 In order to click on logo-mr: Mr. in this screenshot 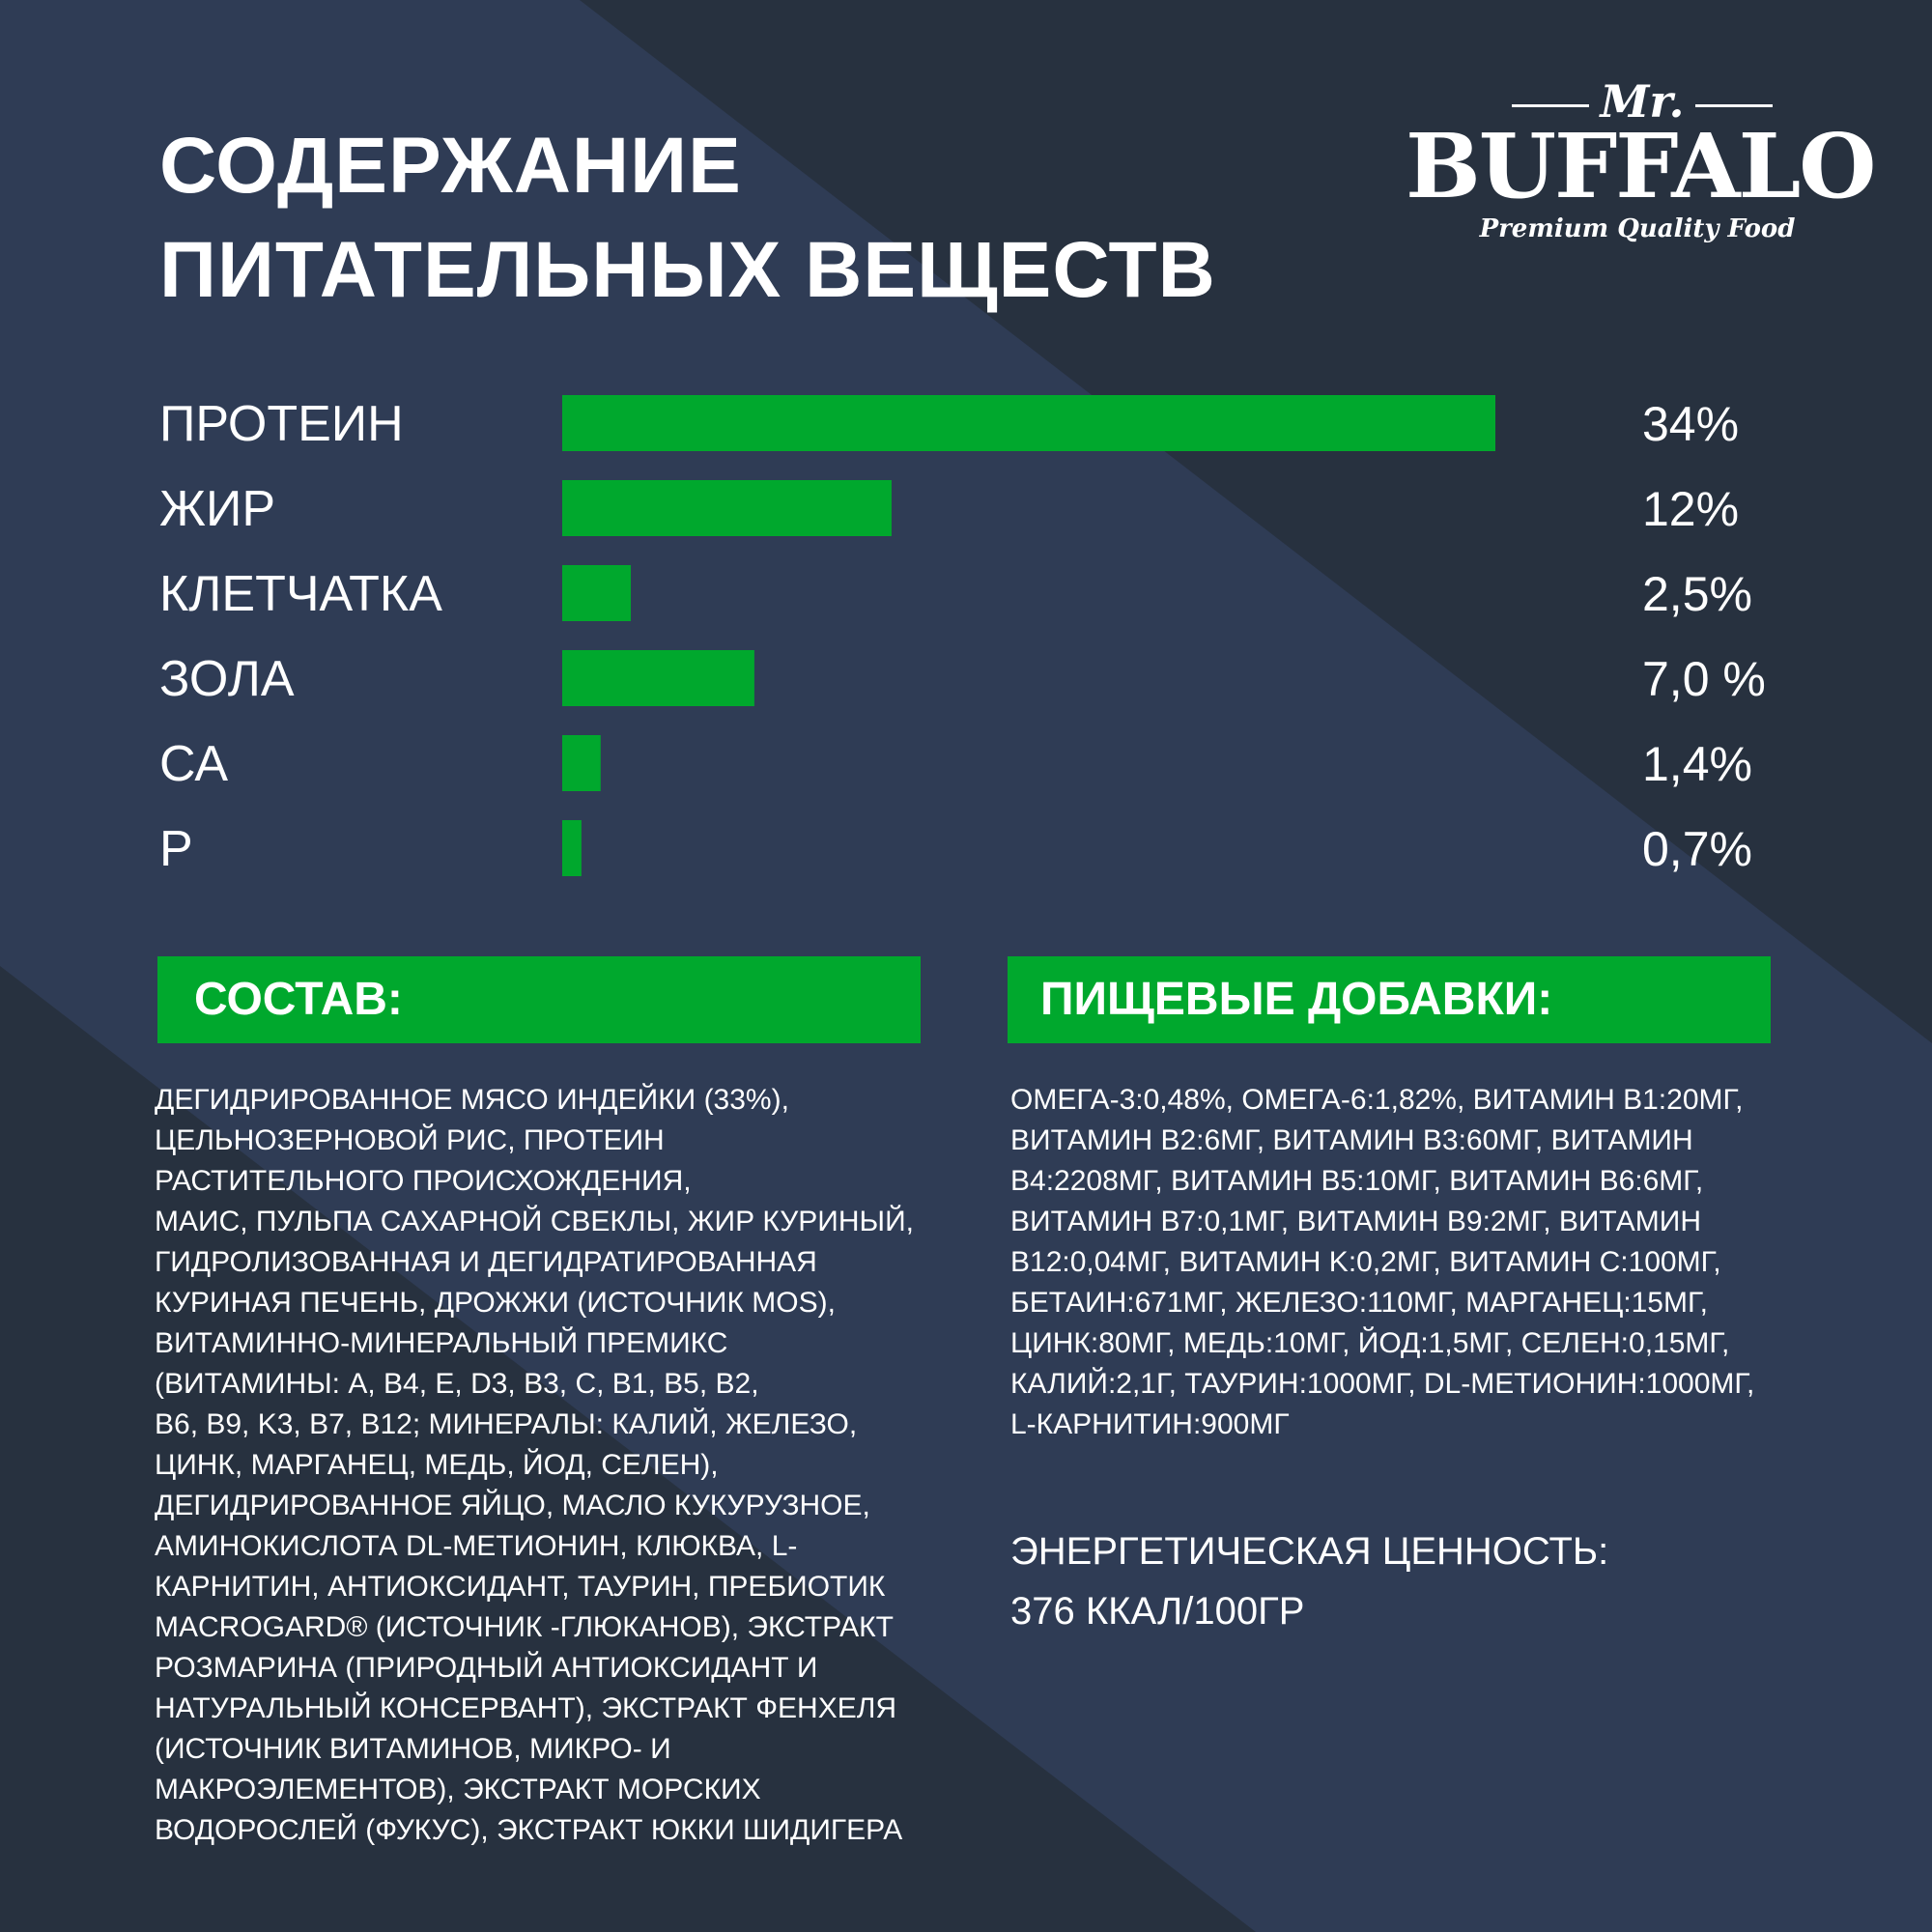, I will do `click(1642, 101)`.